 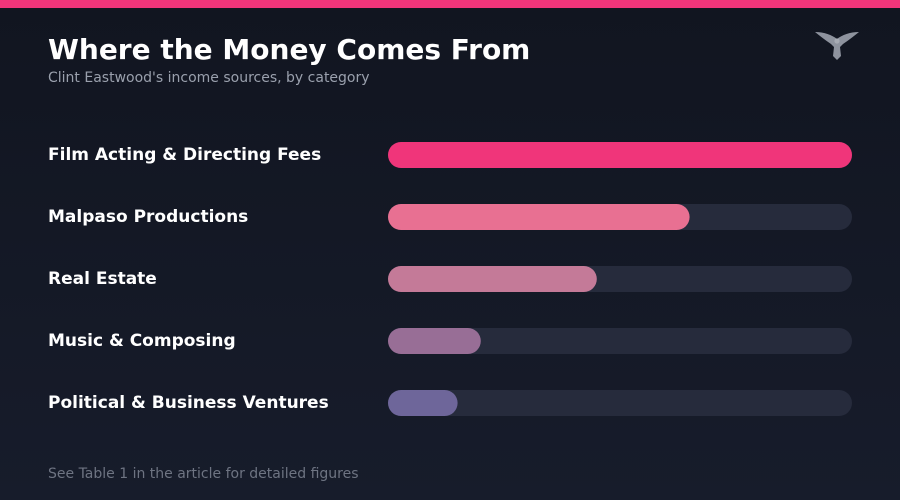 I want to click on page-title: Where the Money Comes From, so click(x=289, y=49).